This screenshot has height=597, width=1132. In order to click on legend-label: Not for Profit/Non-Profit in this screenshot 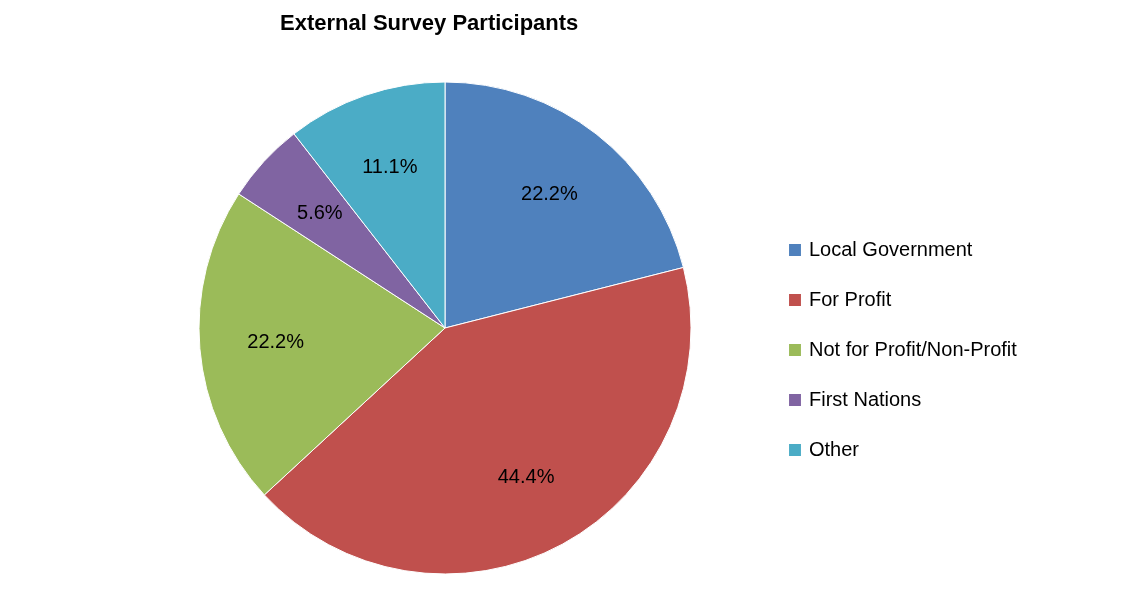, I will do `click(913, 349)`.